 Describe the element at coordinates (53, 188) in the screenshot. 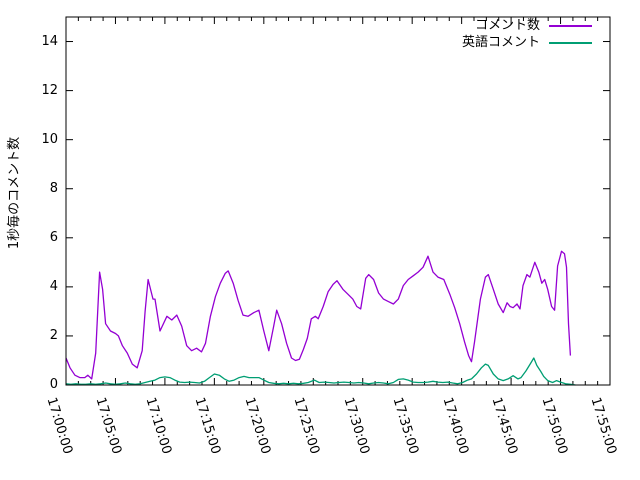

I see `y-tick-label: 8` at that location.